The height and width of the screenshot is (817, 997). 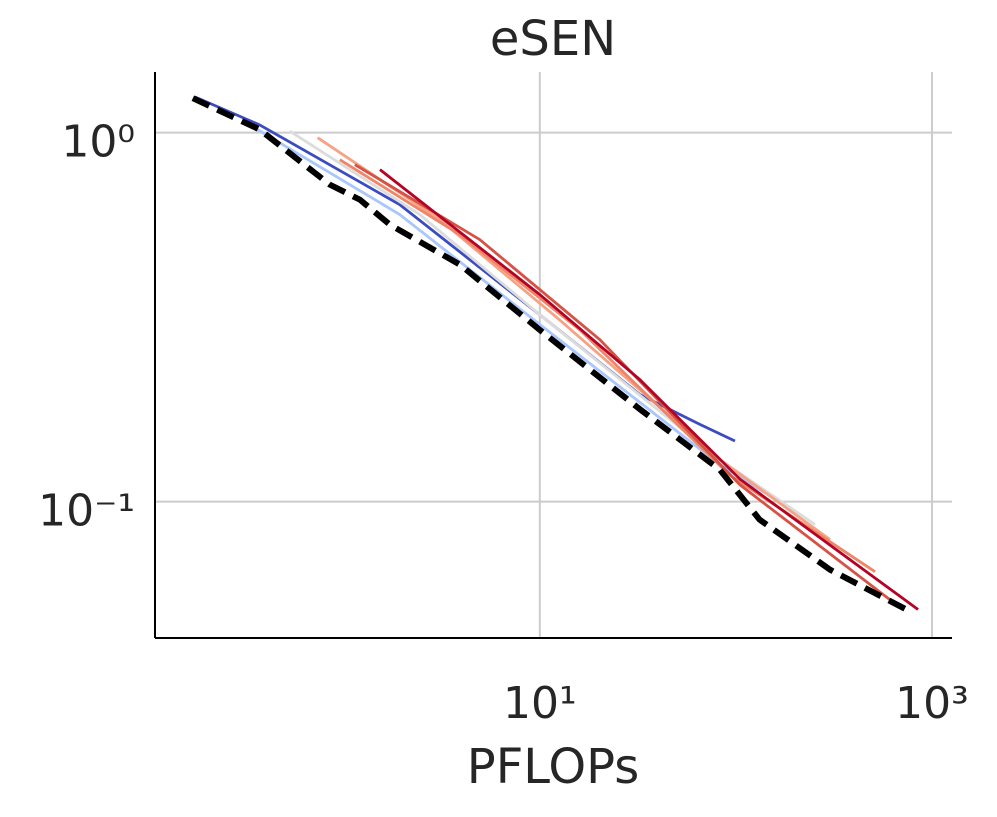 What do you see at coordinates (932, 703) in the screenshot?
I see `x-tick-label: 10³` at bounding box center [932, 703].